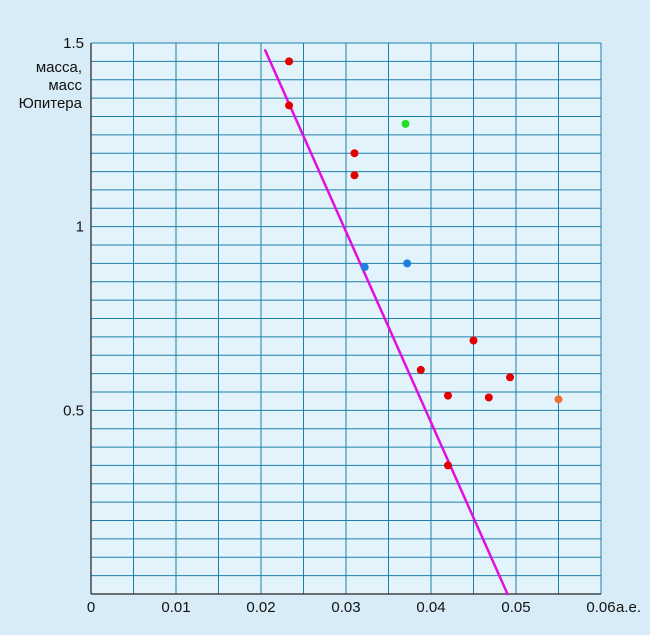  I want to click on y-tick-label: 1, so click(80, 227).